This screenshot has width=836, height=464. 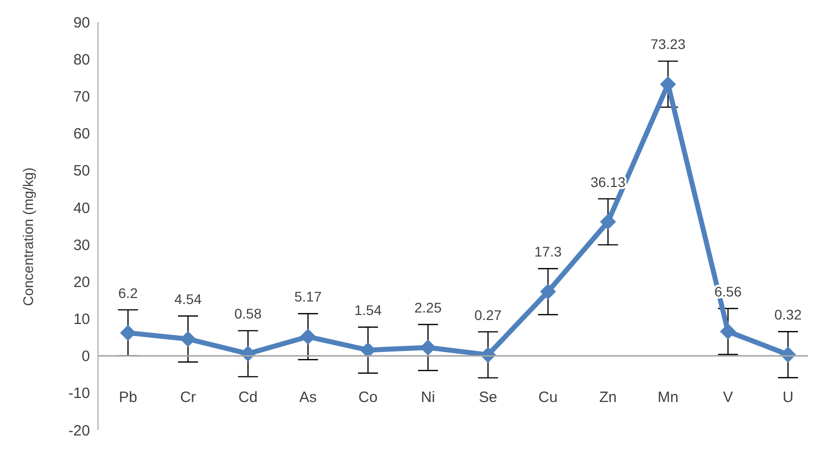 I want to click on y-tick-label: 60, so click(x=81, y=134).